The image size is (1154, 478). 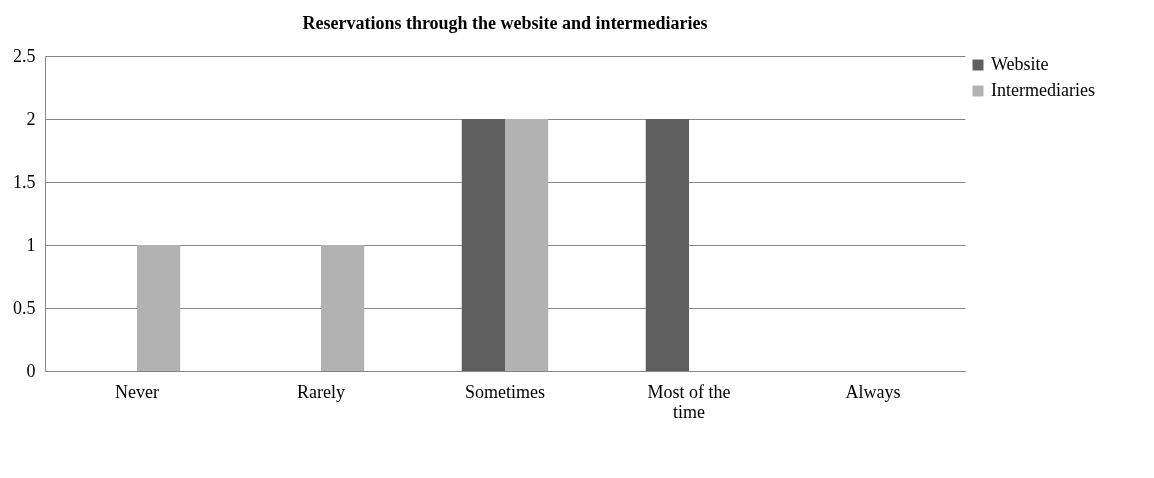 I want to click on x-tick-label: Rarely, so click(x=321, y=391).